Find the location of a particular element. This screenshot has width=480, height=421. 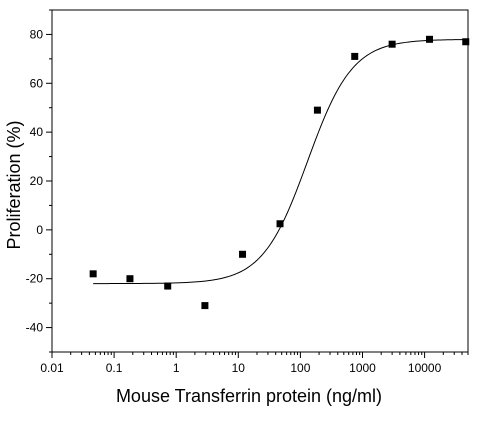

y-tick-label: 60 is located at coordinates (37, 83).